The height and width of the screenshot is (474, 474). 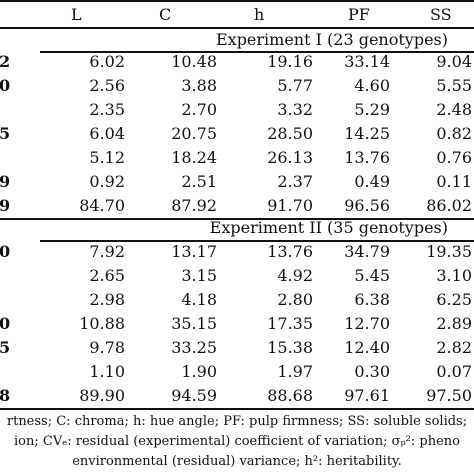 I want to click on table-cell: 19.16, so click(x=290, y=61).